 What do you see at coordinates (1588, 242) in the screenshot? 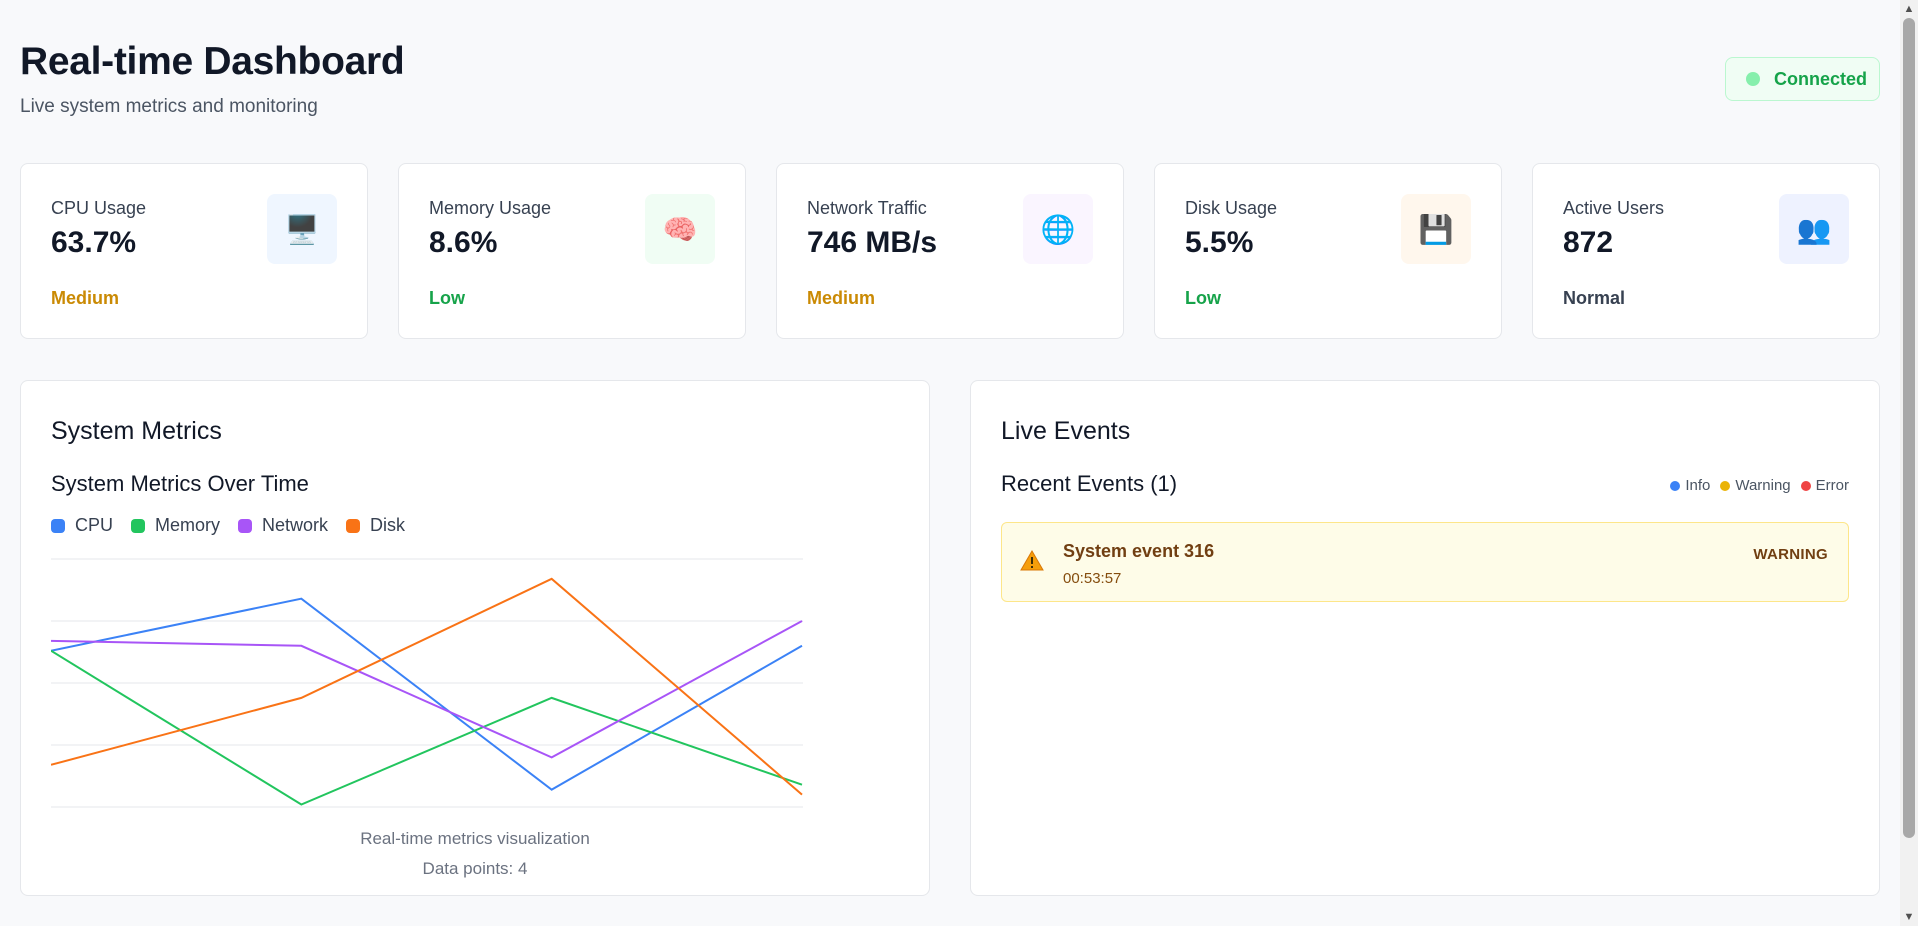
I see `metric-value: 872` at bounding box center [1588, 242].